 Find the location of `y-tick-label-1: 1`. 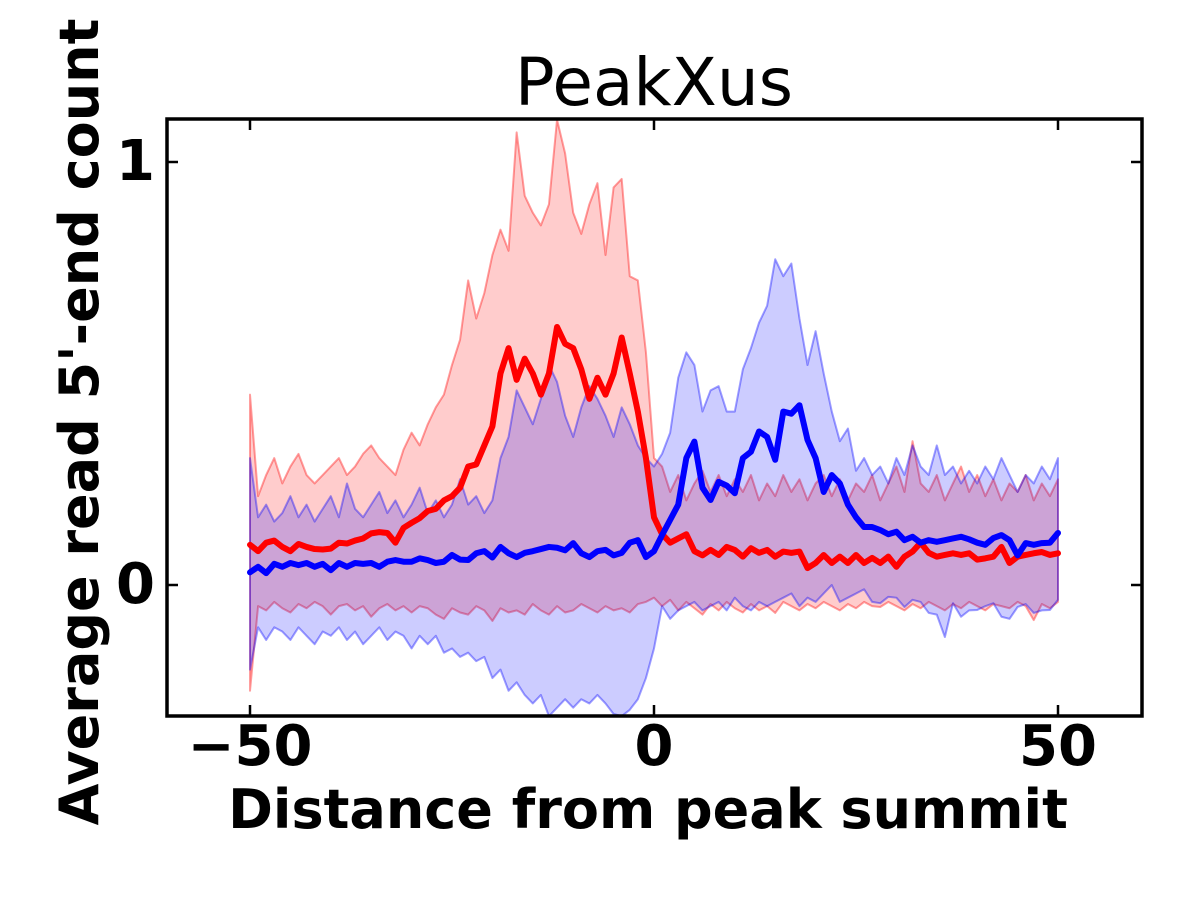

y-tick-label-1: 1 is located at coordinates (135, 161).